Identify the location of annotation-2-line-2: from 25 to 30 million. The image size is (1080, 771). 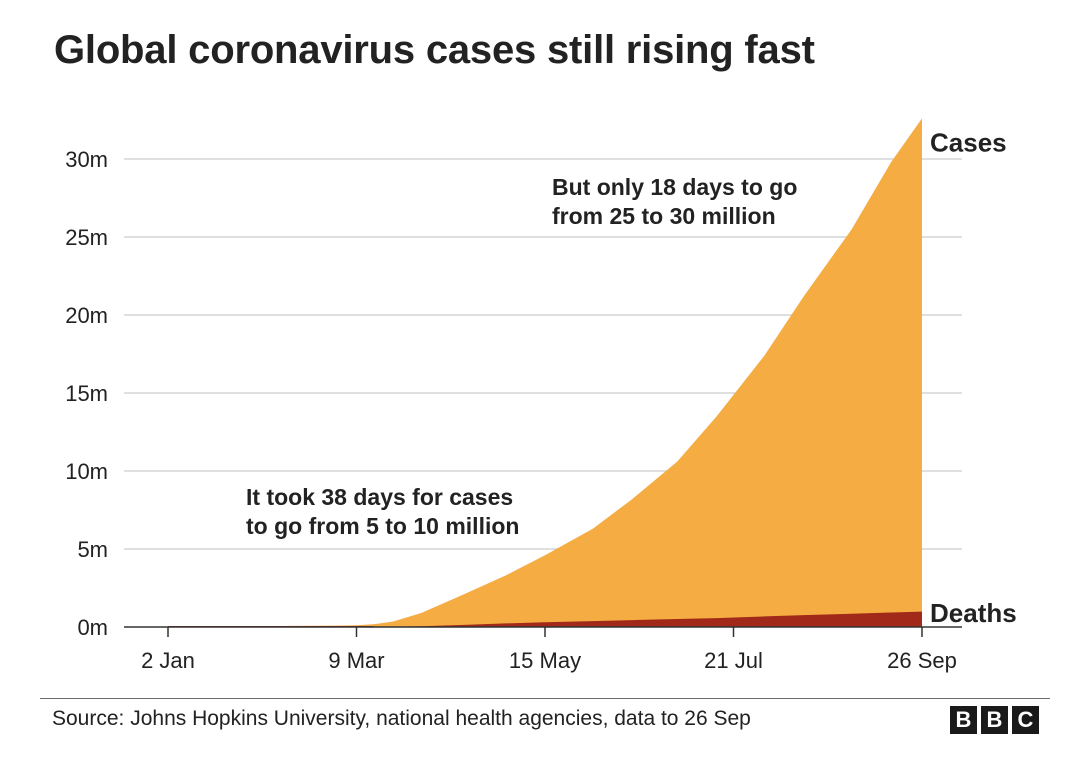
(664, 216).